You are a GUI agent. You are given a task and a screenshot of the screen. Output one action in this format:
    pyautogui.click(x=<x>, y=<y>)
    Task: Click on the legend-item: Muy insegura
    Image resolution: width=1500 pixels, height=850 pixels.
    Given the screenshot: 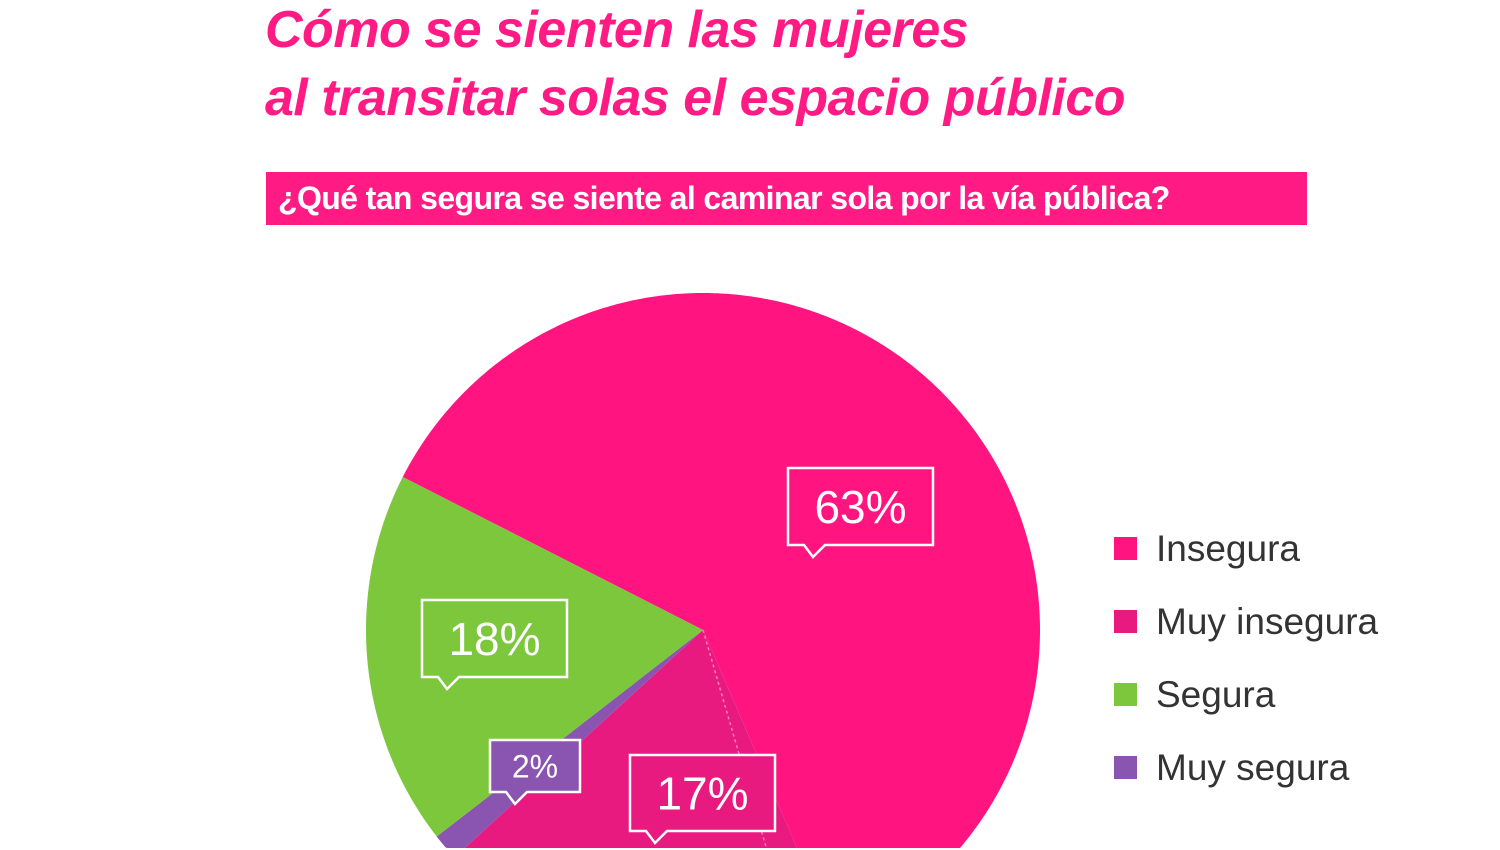 What is the action you would take?
    pyautogui.click(x=1246, y=621)
    